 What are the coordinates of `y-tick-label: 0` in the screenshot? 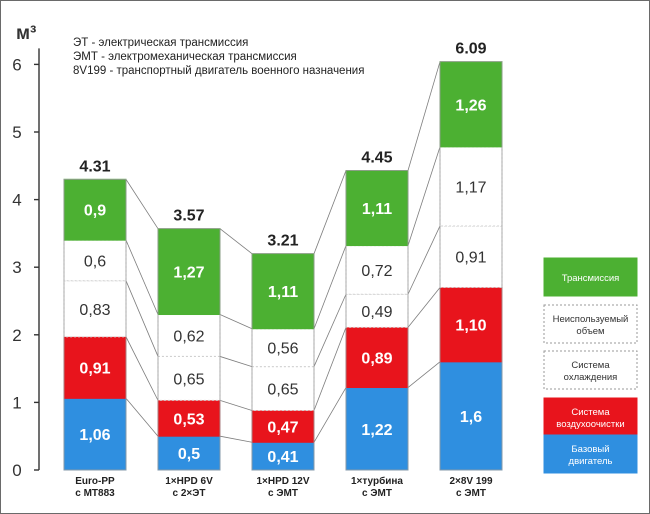 It's located at (16, 470).